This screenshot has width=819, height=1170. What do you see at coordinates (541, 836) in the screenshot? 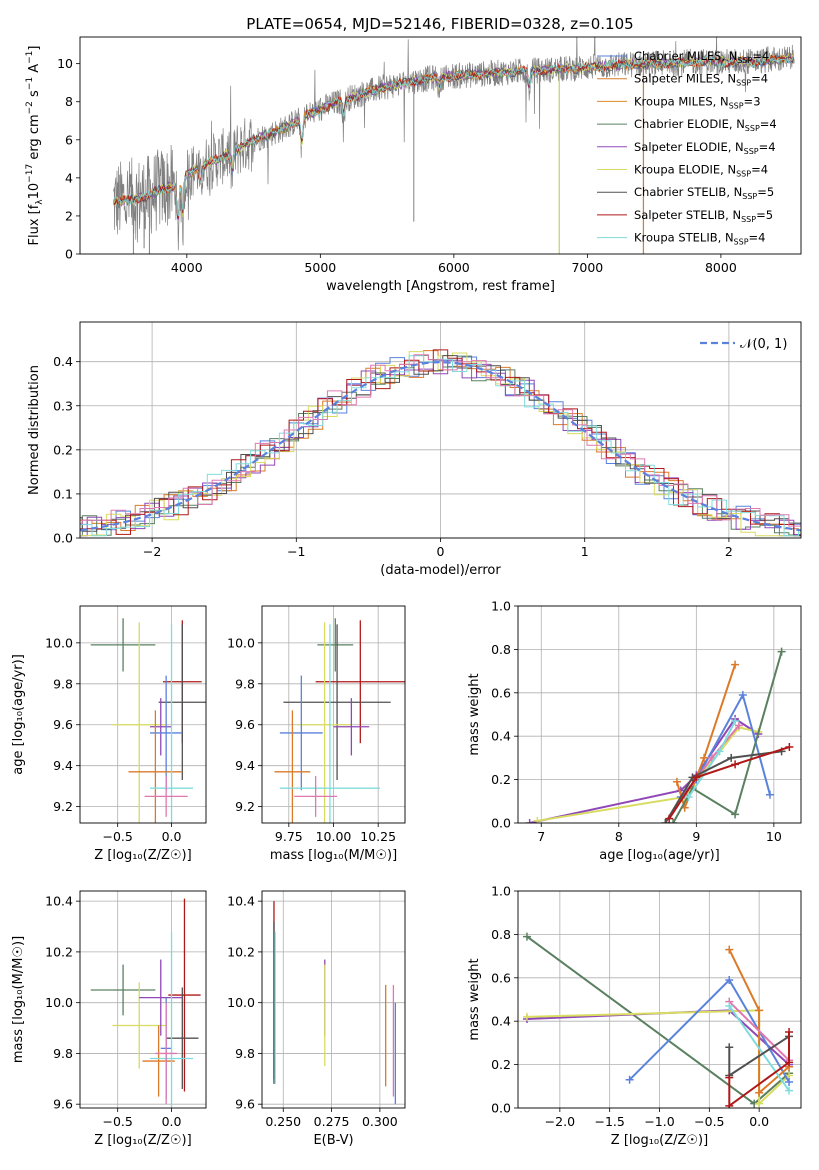
I see `x-tick-label: 7` at bounding box center [541, 836].